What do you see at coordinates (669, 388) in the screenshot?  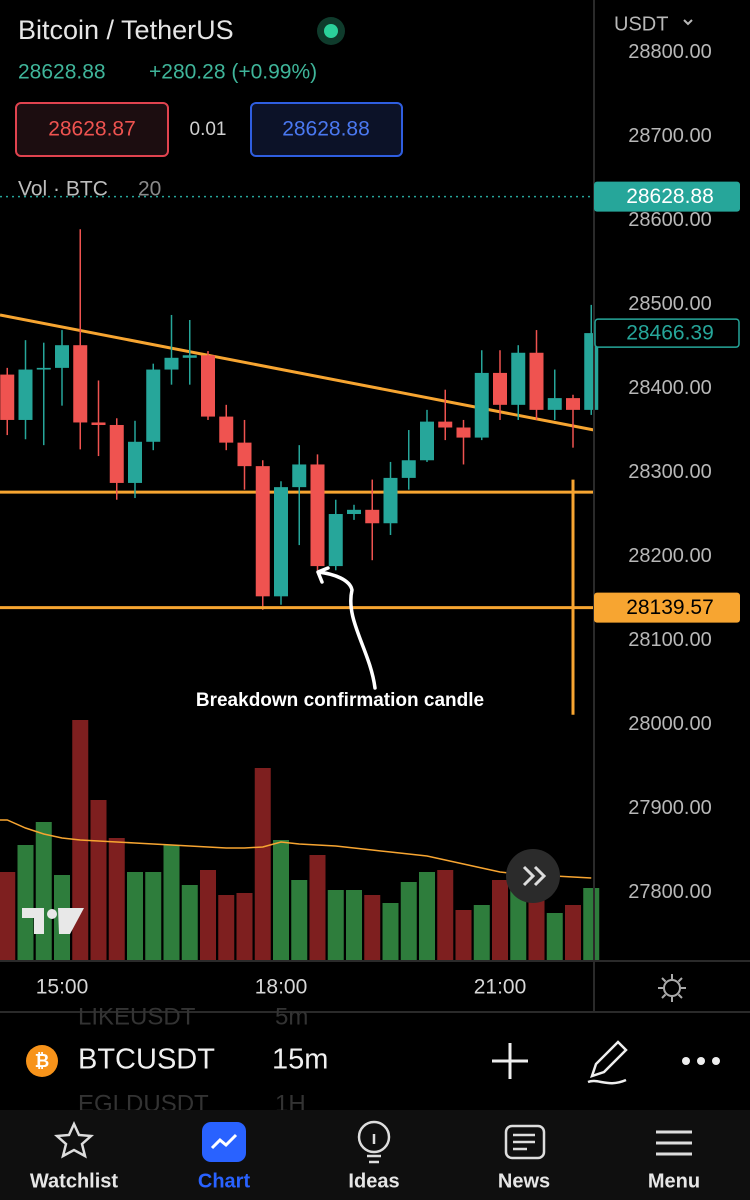 I see `y-tick-label: 28400.00` at bounding box center [669, 388].